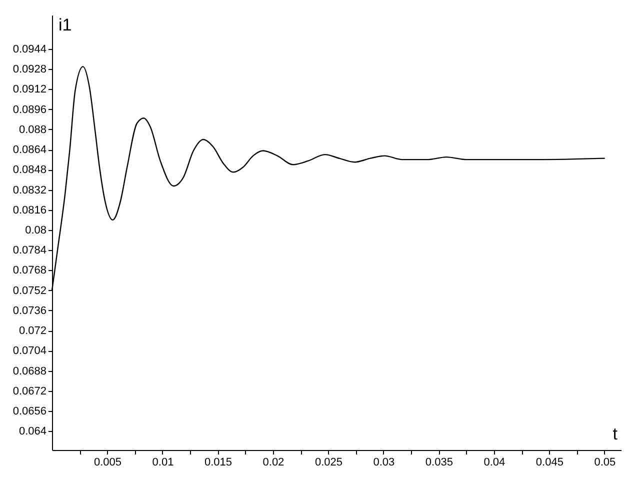 The height and width of the screenshot is (480, 640). I want to click on x-axis-title: t, so click(615, 434).